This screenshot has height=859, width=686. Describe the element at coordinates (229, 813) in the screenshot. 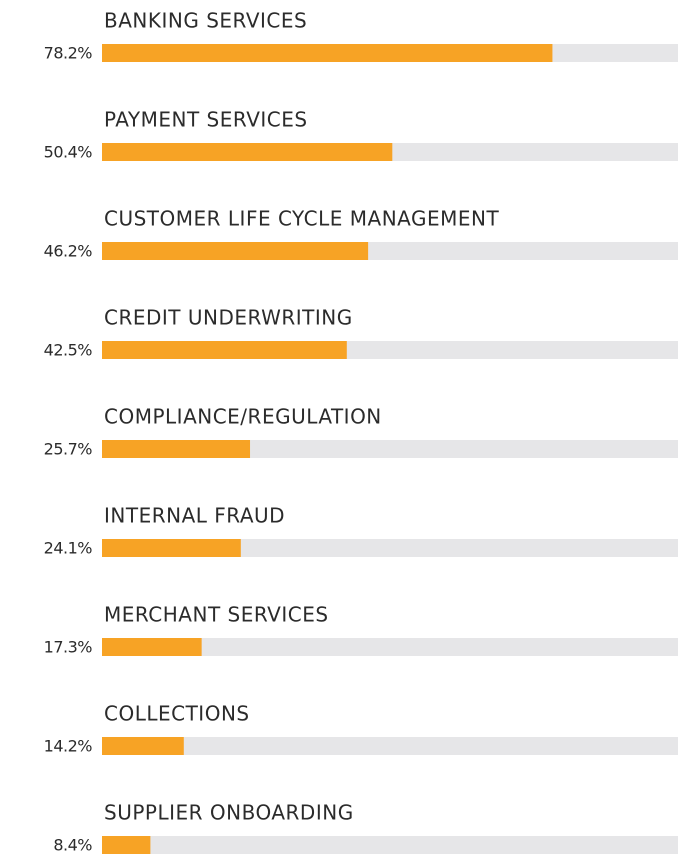

I see `category-label: SUPPLIER ONBOARDING` at that location.